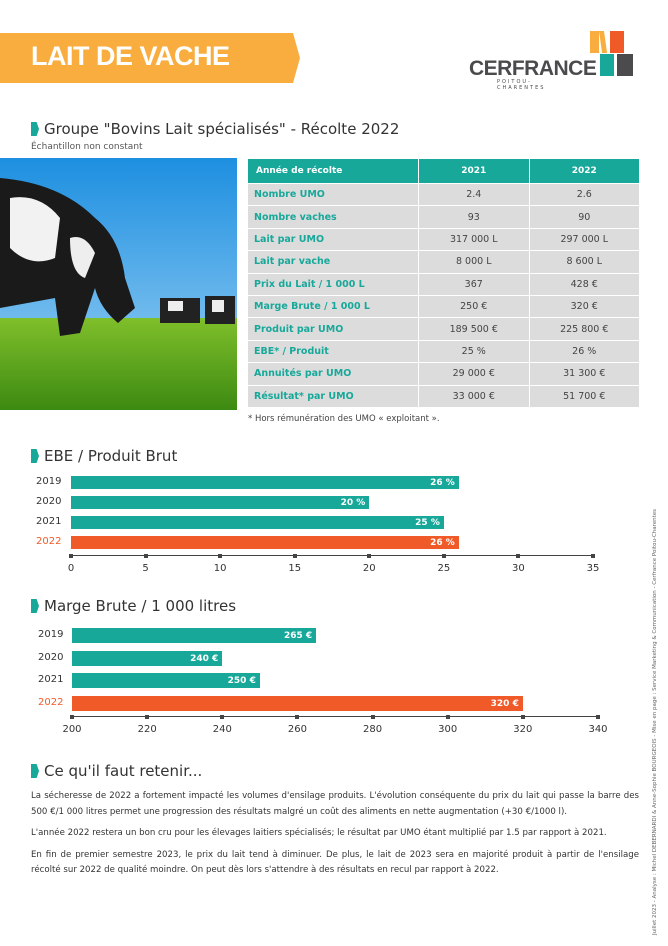 Image resolution: width=668 pixels, height=946 pixels. What do you see at coordinates (297, 703) in the screenshot?
I see `bar: 320 €` at bounding box center [297, 703].